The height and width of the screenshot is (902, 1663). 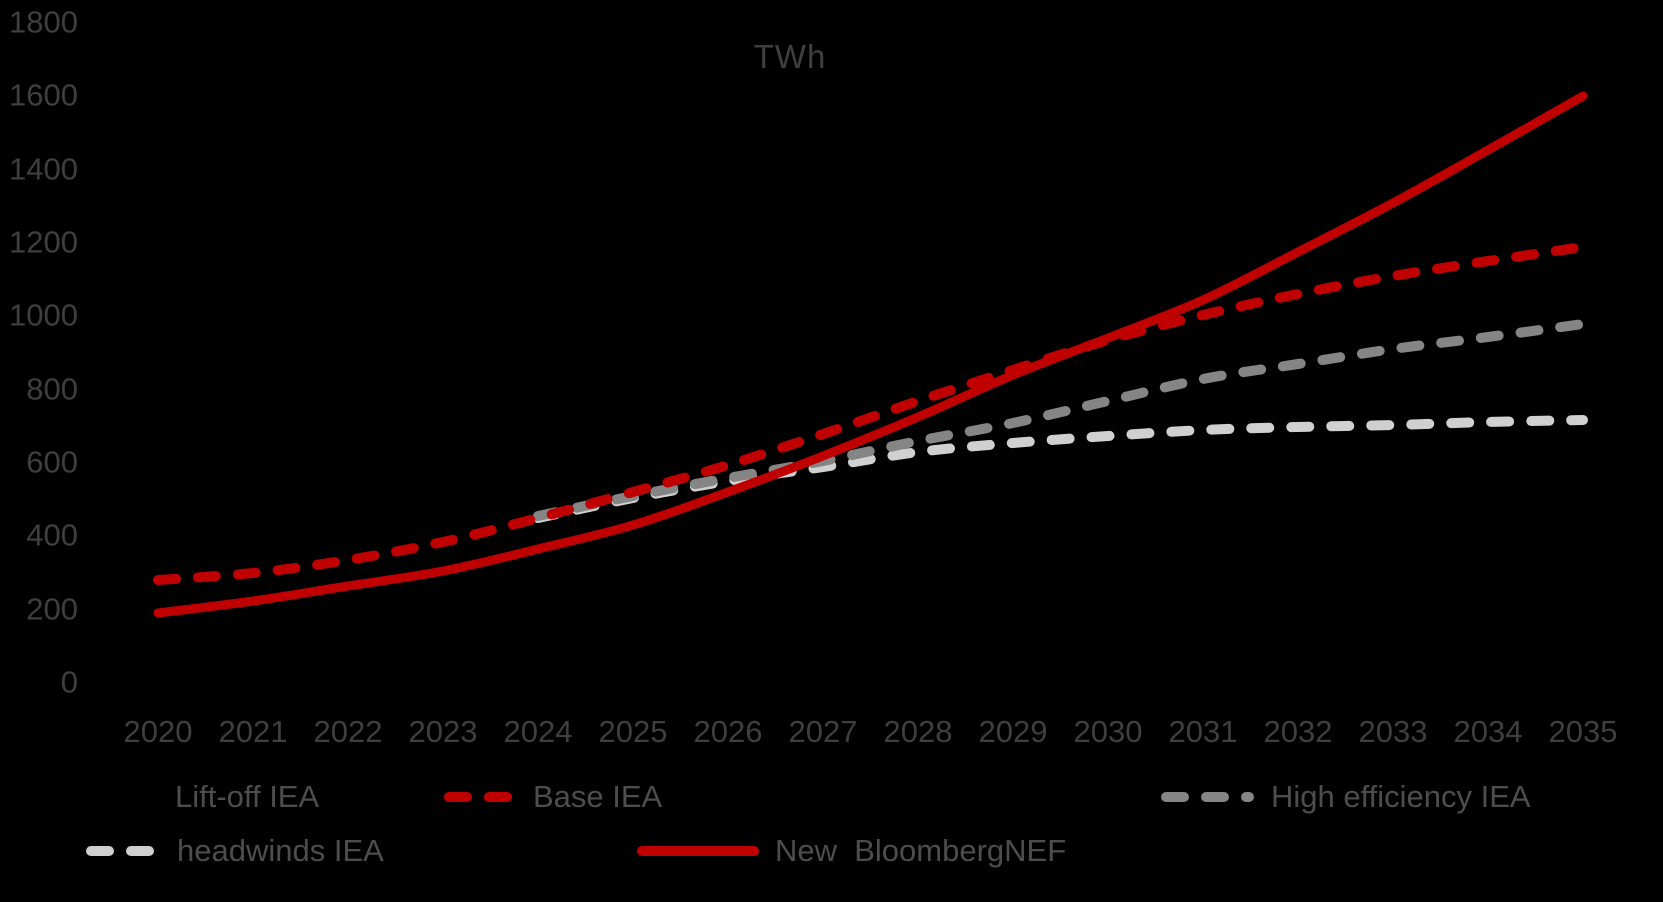 I want to click on x-tick-label: 2033, so click(x=1393, y=731).